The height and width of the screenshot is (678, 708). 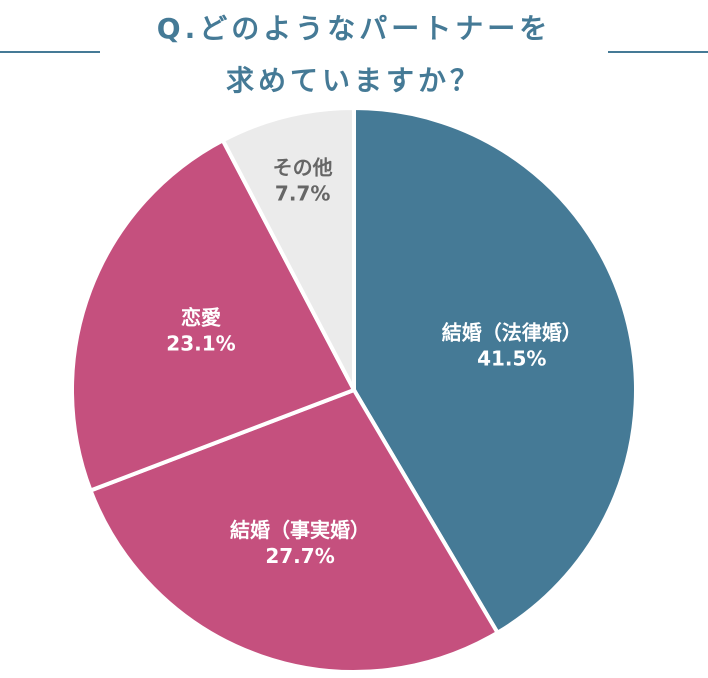 I want to click on chart-title: 求めていますか？, so click(x=354, y=80).